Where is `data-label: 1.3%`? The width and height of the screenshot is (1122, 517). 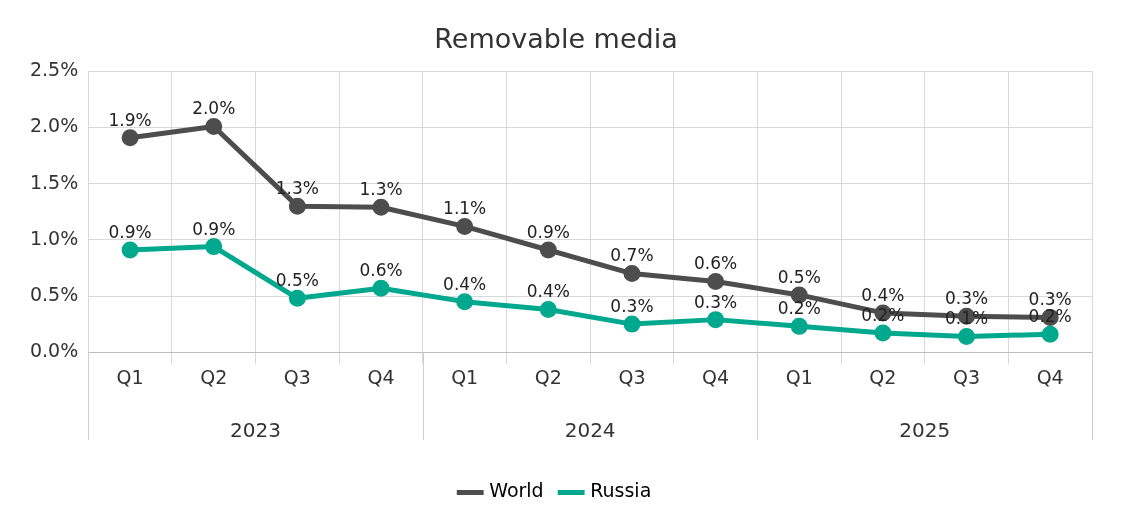 data-label: 1.3% is located at coordinates (381, 189).